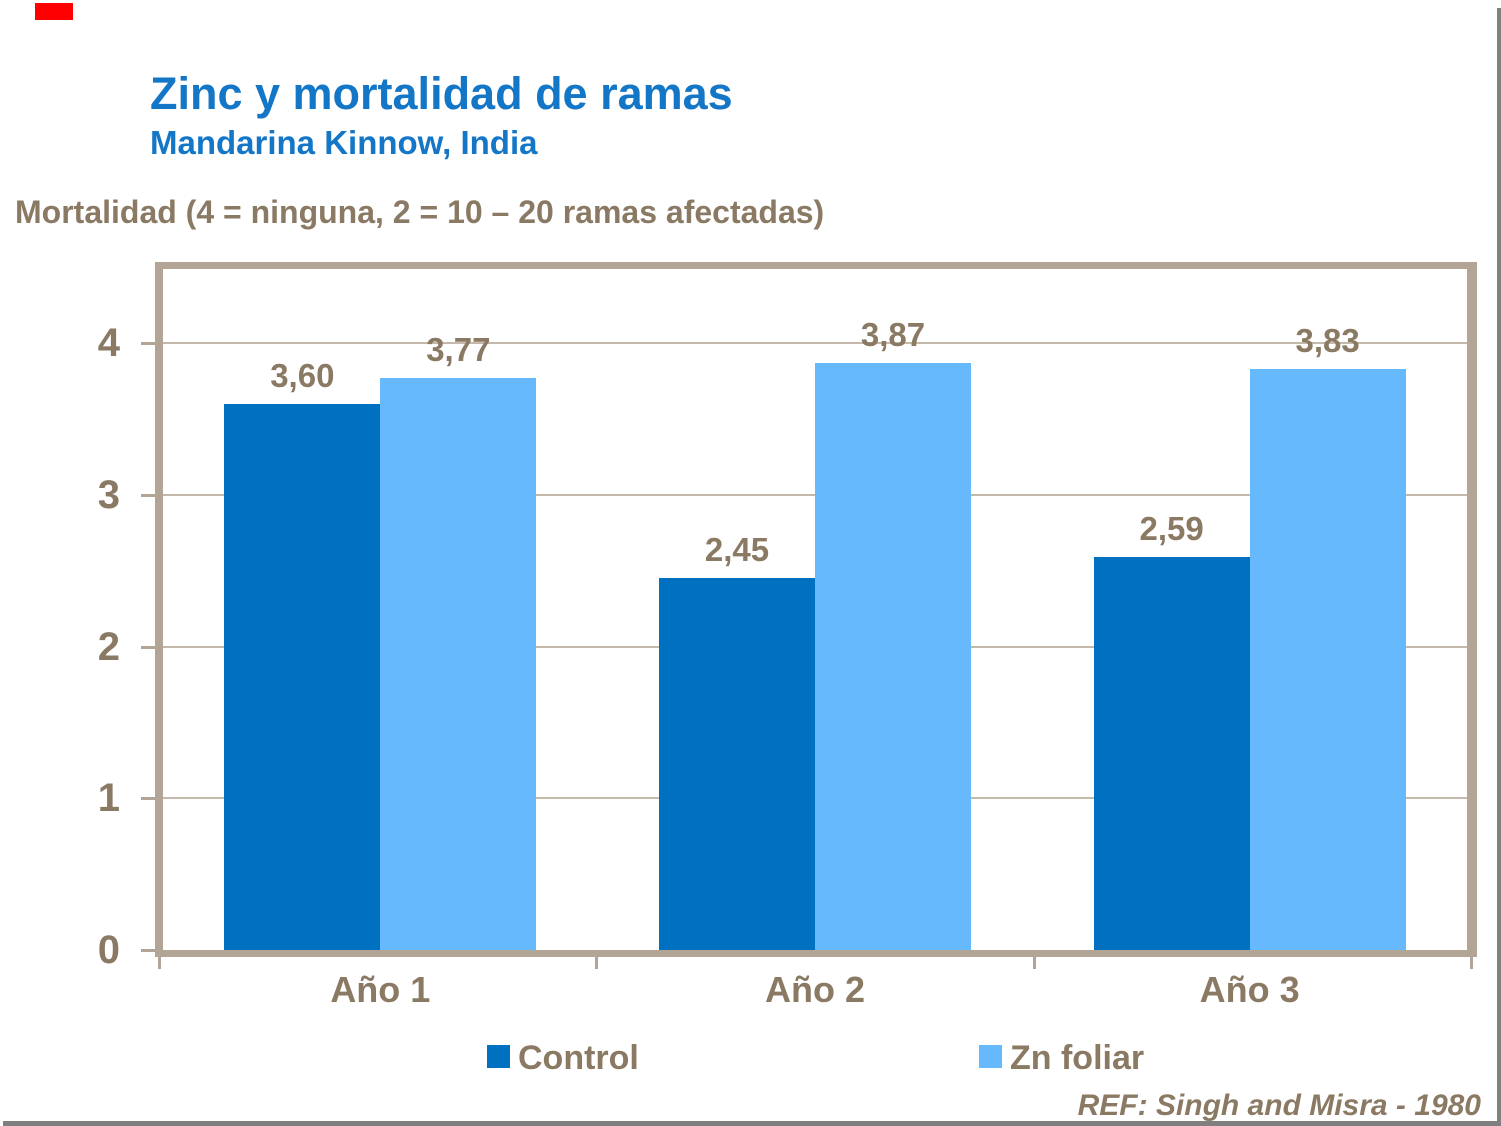  Describe the element at coordinates (1249, 989) in the screenshot. I see `x-axis-label-año-3: Año 3` at that location.